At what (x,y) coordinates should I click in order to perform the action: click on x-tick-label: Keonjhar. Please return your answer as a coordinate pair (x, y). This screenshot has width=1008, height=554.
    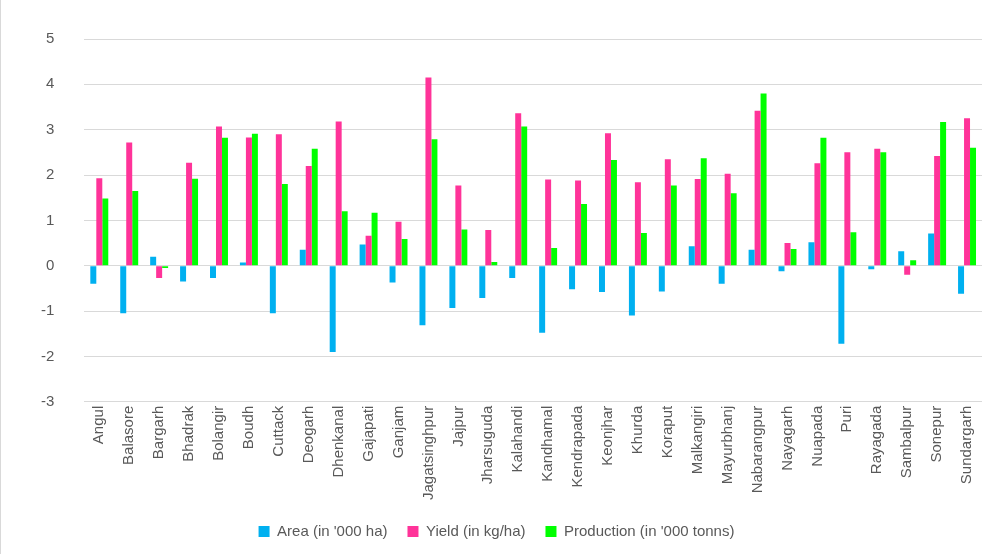
    Looking at the image, I should click on (607, 435).